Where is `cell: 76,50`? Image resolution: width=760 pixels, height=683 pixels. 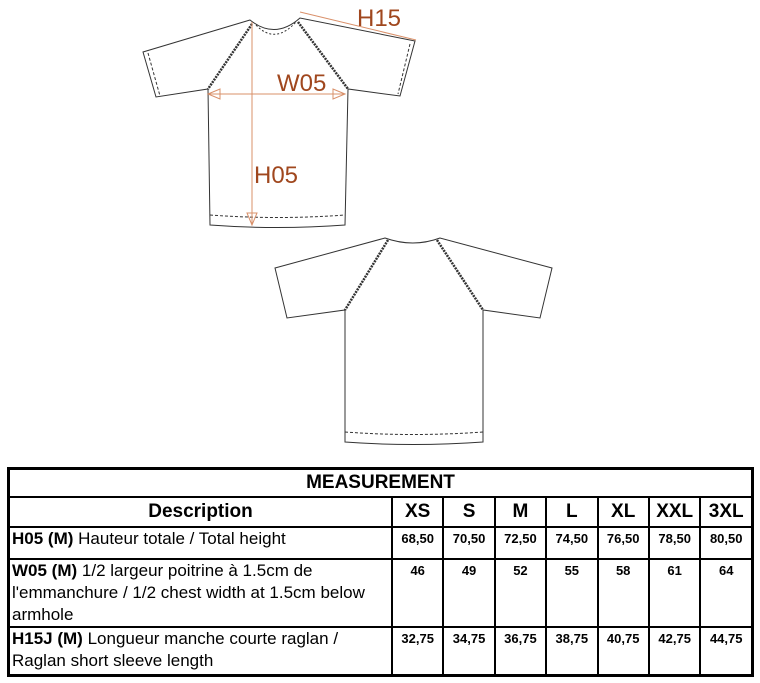
cell: 76,50 is located at coordinates (623, 543).